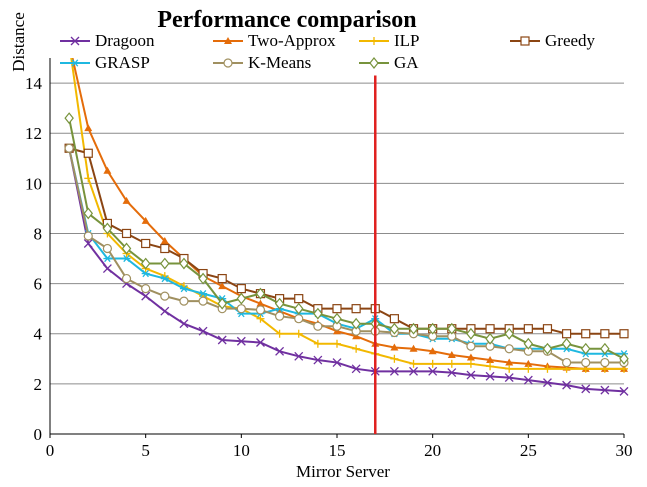  Describe the element at coordinates (389, 40) in the screenshot. I see `legend-entry-ilp: ILP` at that location.